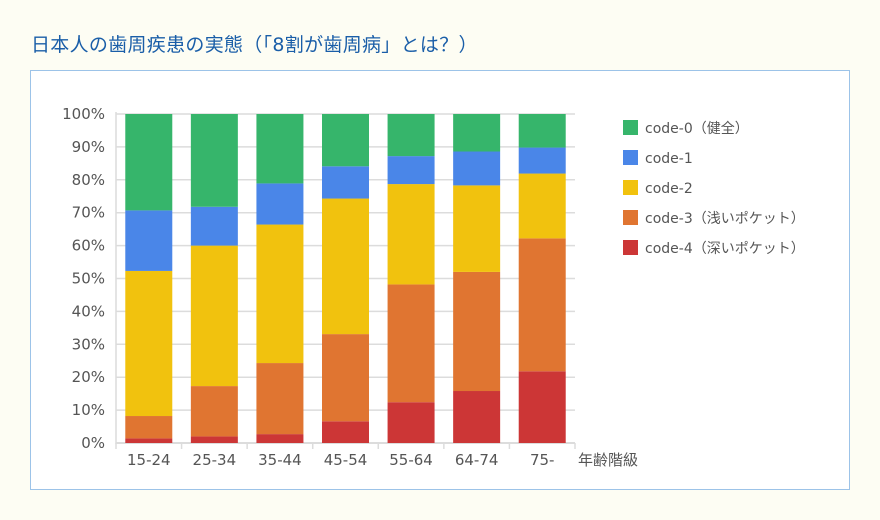 The image size is (880, 520). Describe the element at coordinates (254, 45) in the screenshot. I see `page-title: 日本人の歯周疾患の実態（「8割が歯周病」とは？）` at that location.